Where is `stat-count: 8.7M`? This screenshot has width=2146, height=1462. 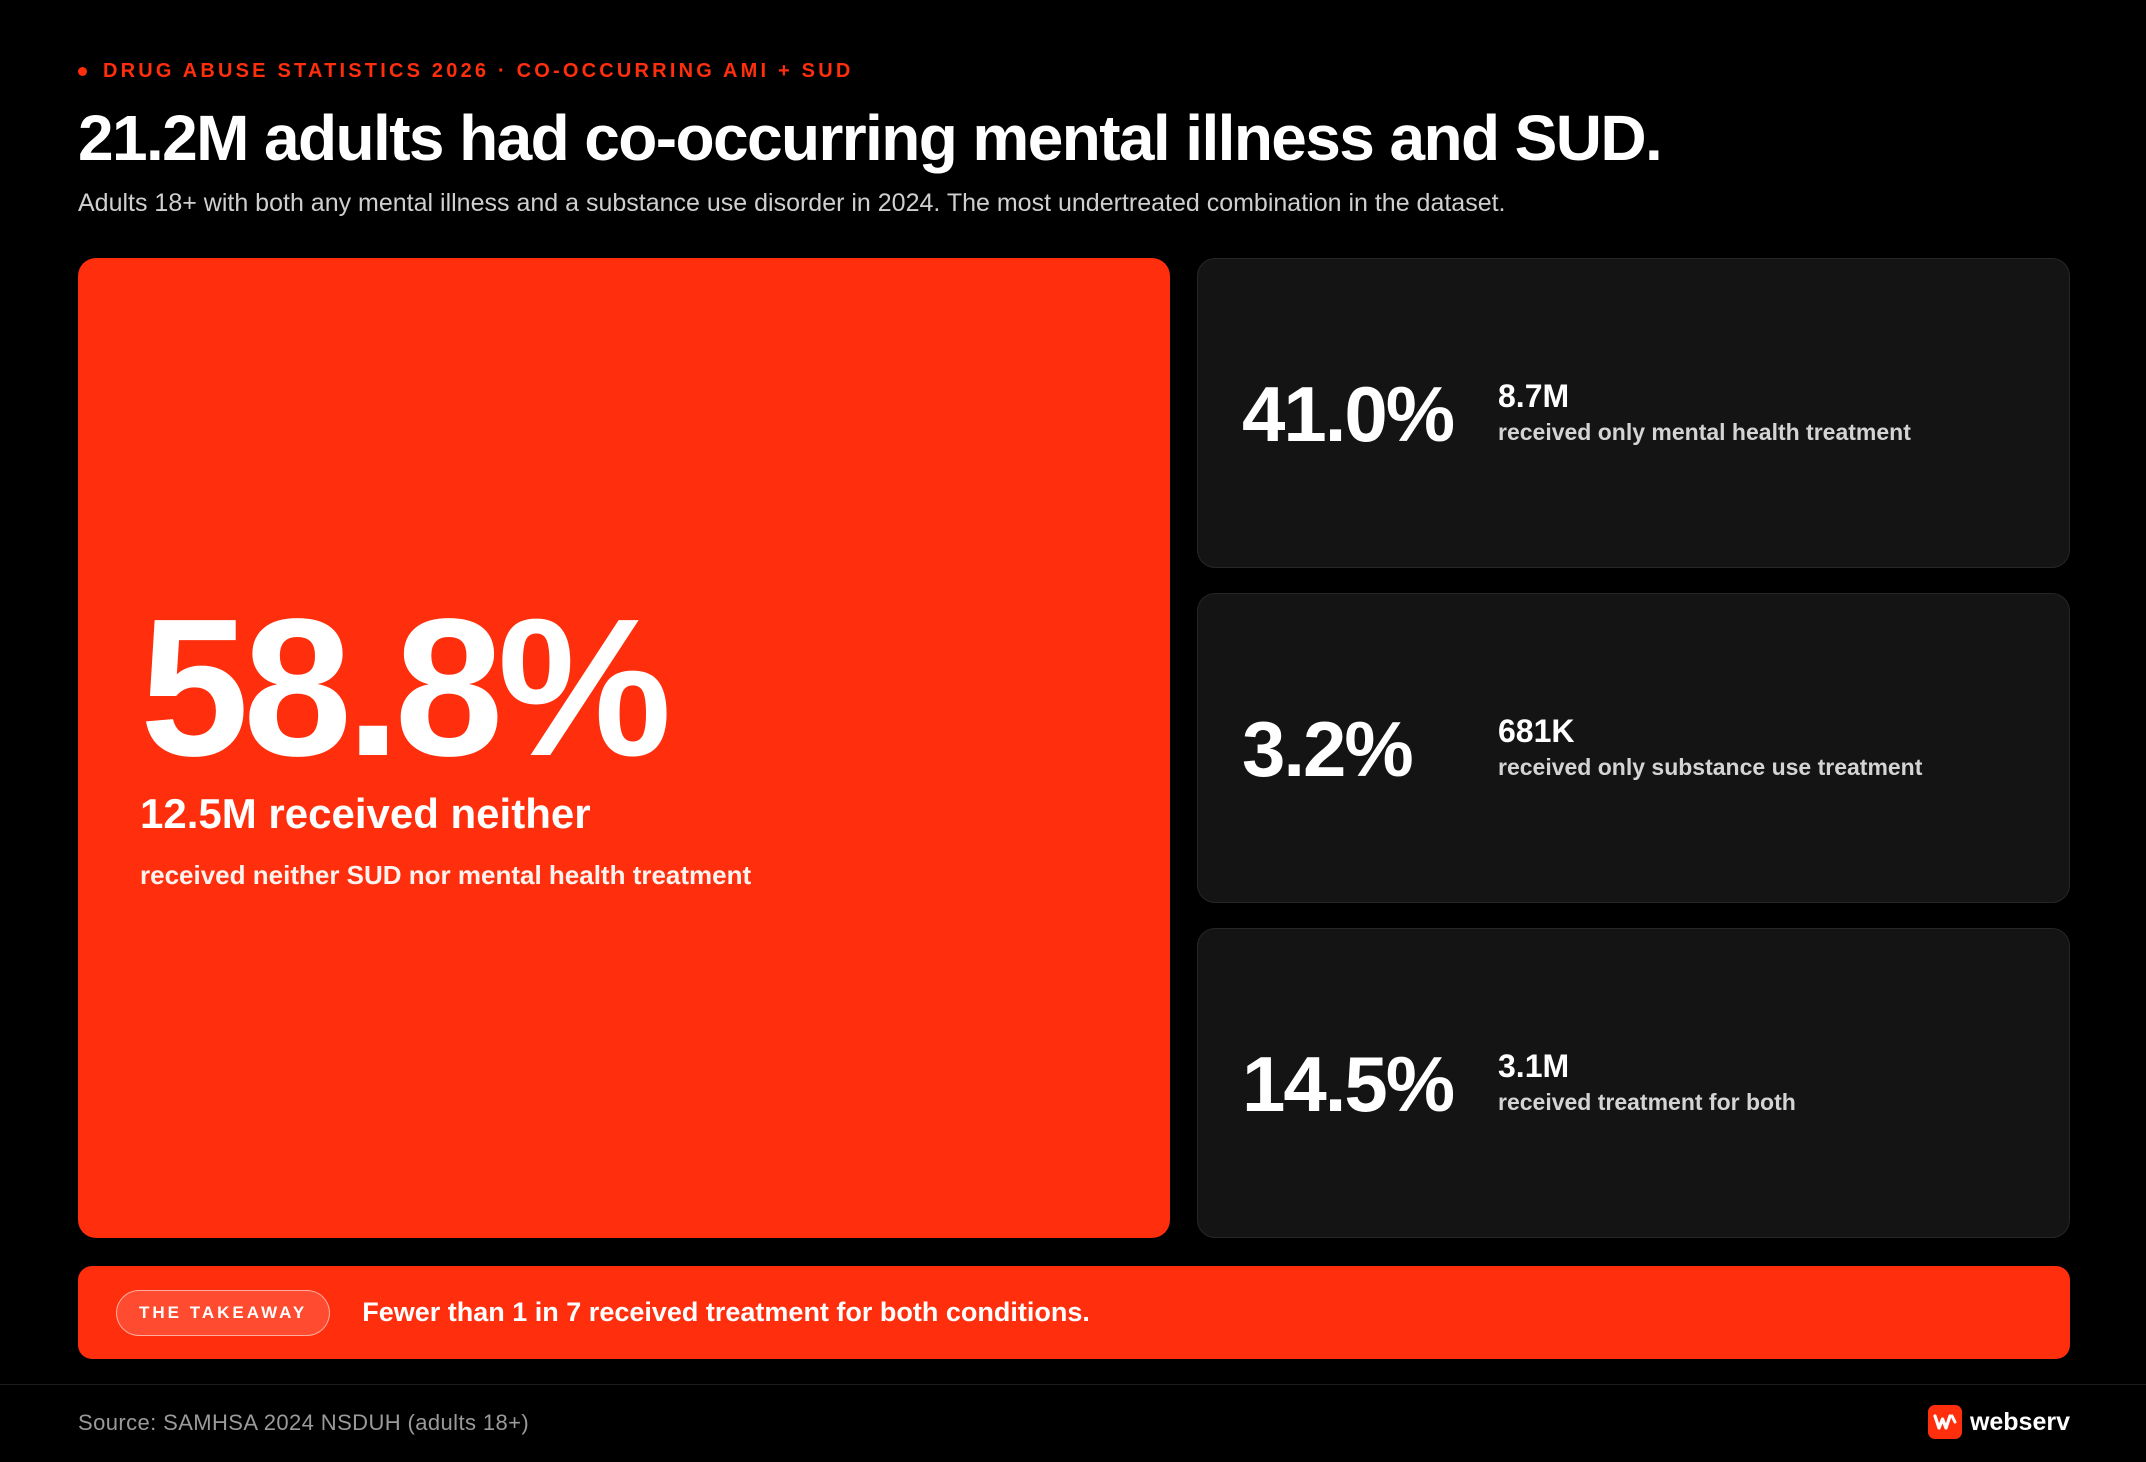 stat-count: 8.7M is located at coordinates (1534, 396).